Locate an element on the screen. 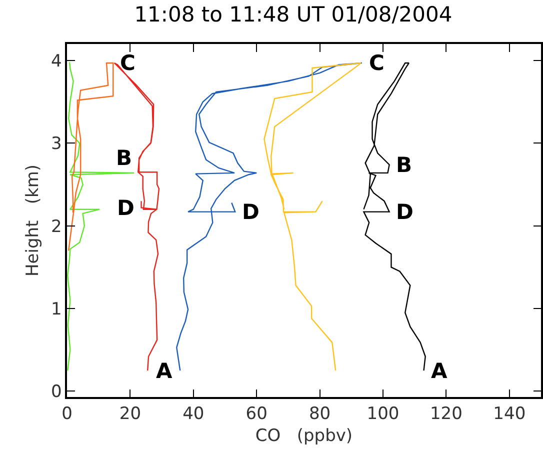 This screenshot has width=543, height=461. y-tick-label: 2 is located at coordinates (56, 226).